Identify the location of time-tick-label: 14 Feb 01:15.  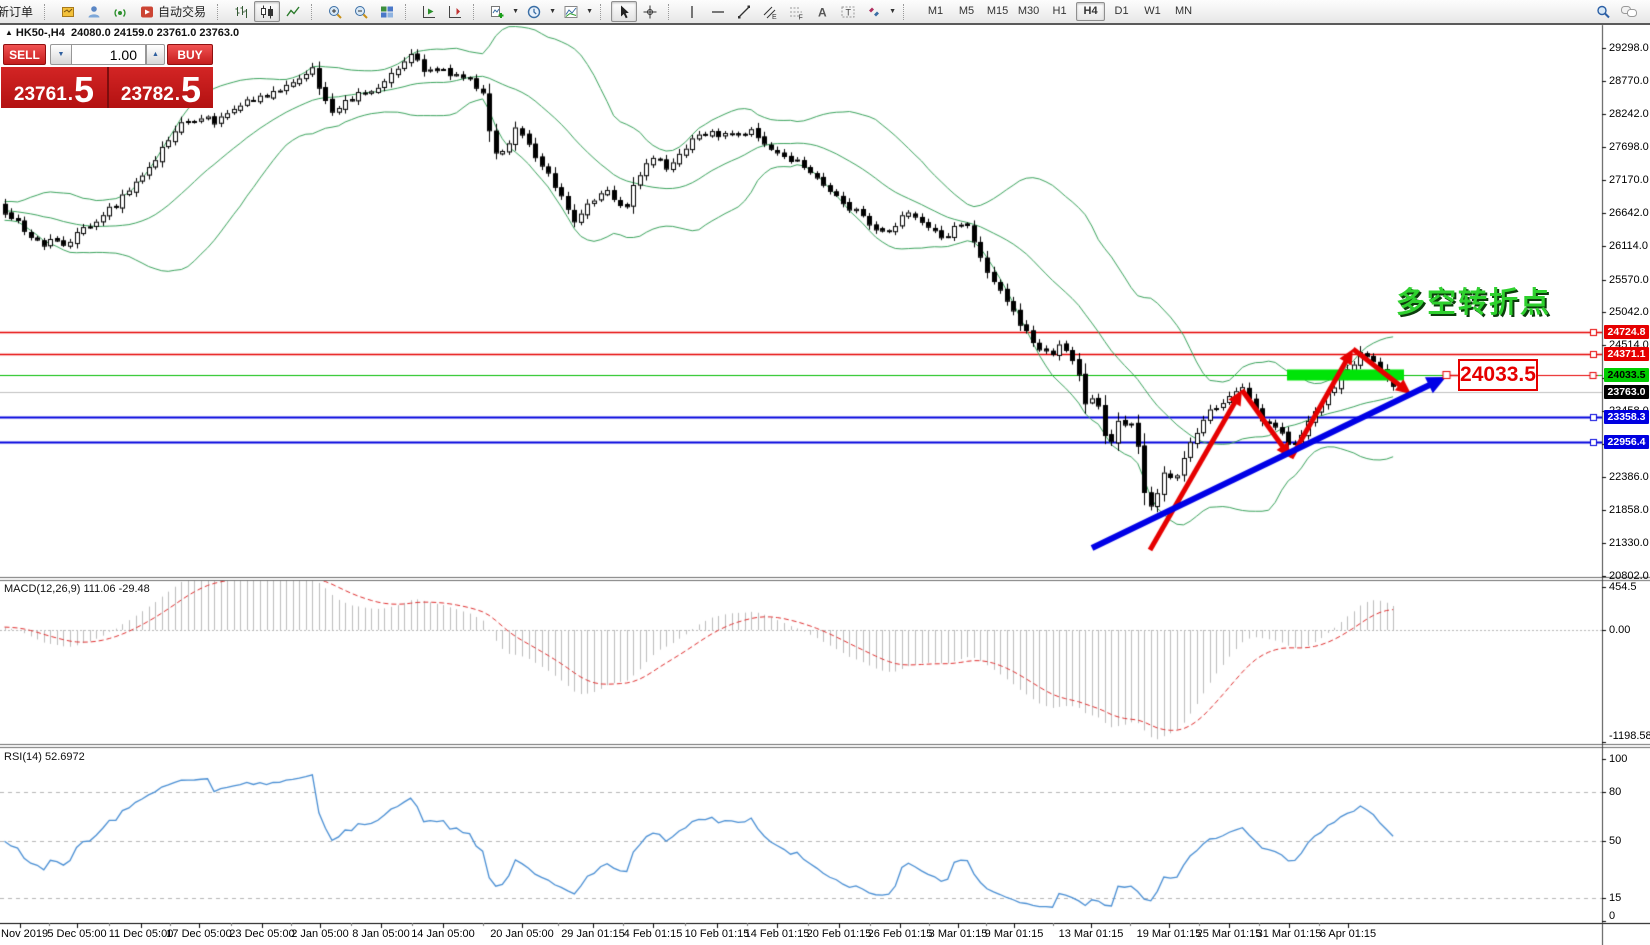
(777, 934).